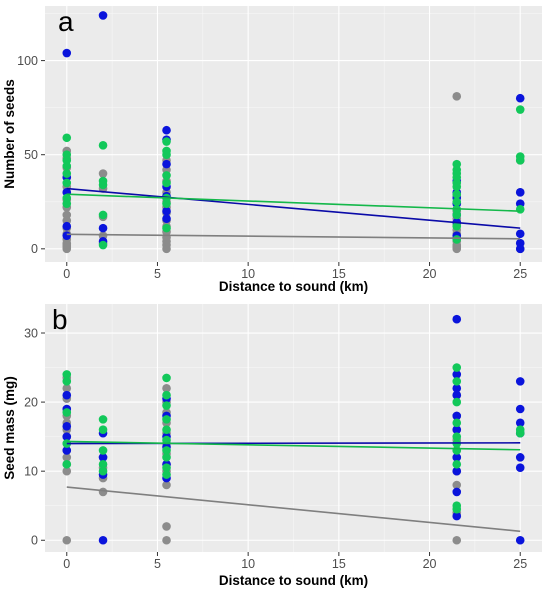 This screenshot has height=594, width=550. Describe the element at coordinates (31, 471) in the screenshot. I see `y-tick-label: 10` at that location.